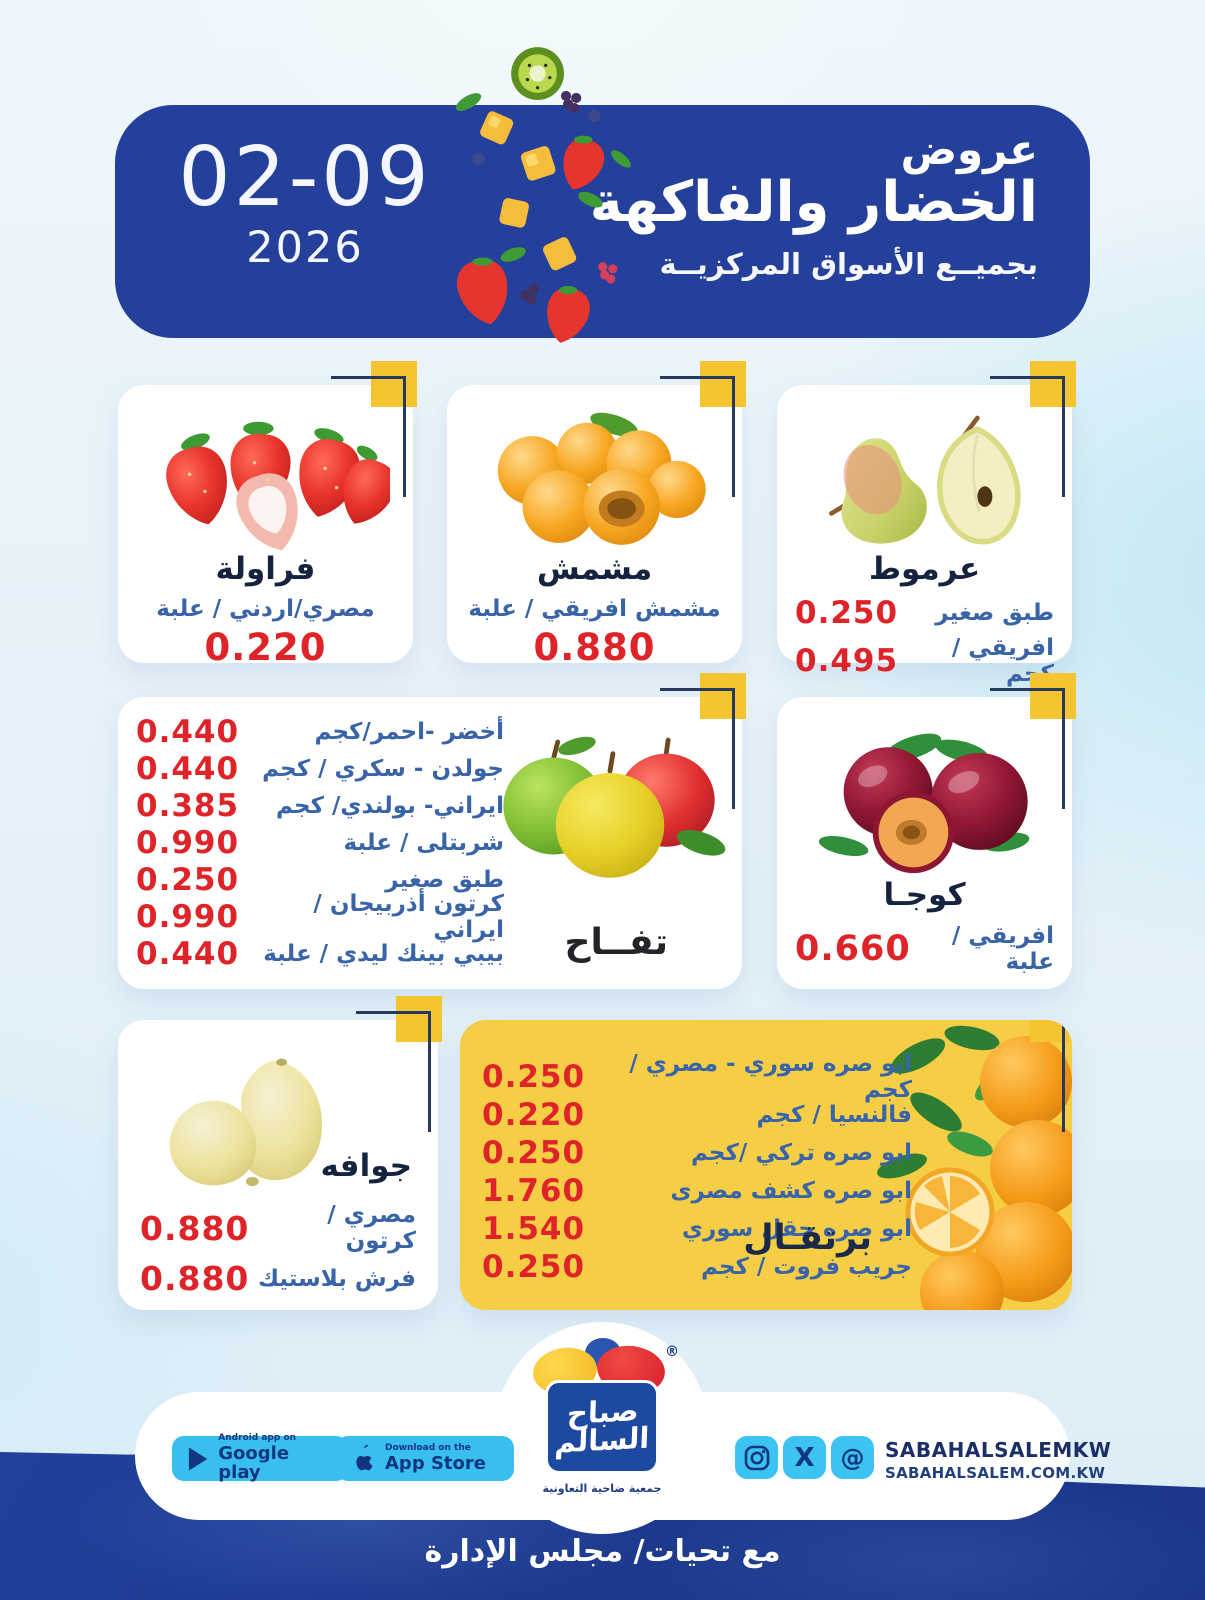 The height and width of the screenshot is (1600, 1205). Describe the element at coordinates (534, 1191) in the screenshot. I see `row-price: 1.760` at that location.